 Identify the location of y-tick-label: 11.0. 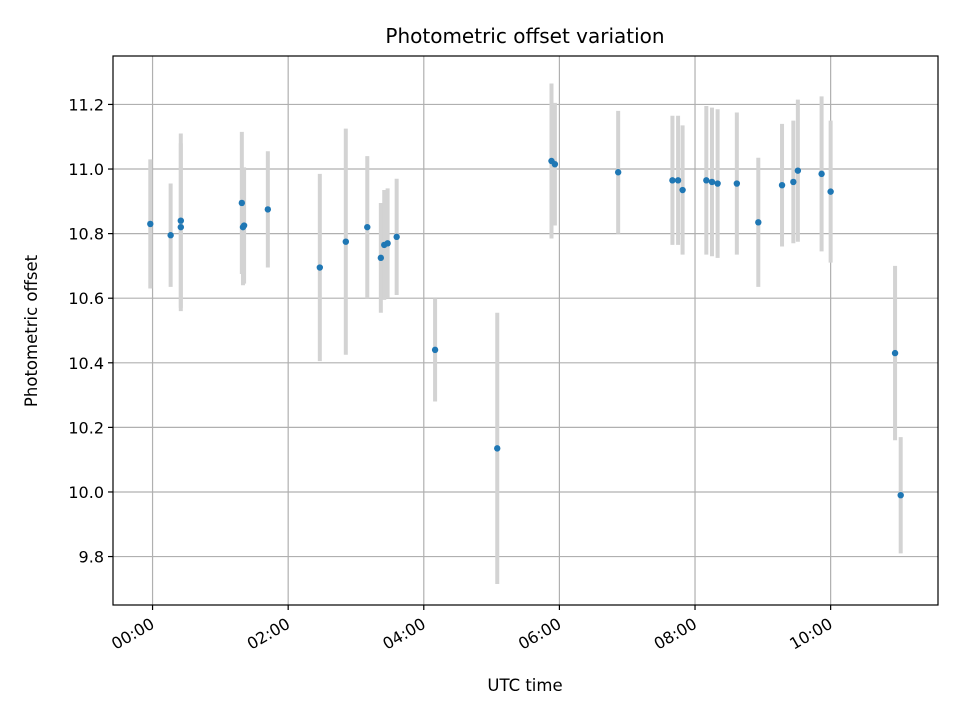
(86, 169).